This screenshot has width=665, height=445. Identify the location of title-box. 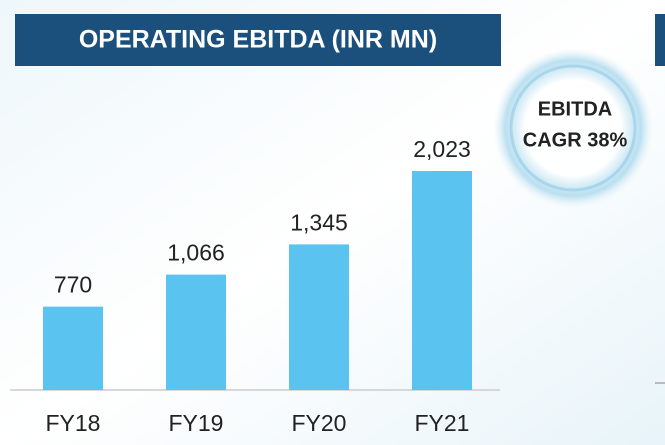
(258, 40).